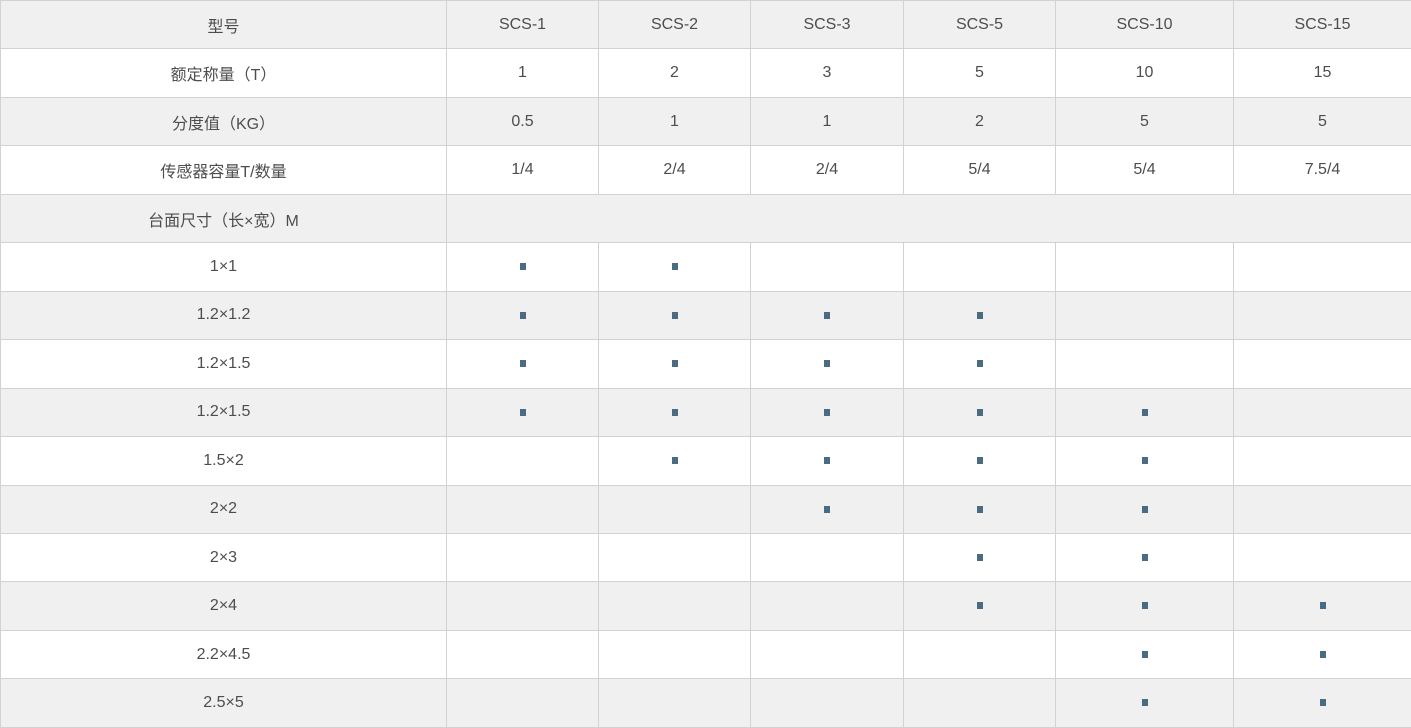  I want to click on row-label-size: 2.2×4.5, so click(223, 654).